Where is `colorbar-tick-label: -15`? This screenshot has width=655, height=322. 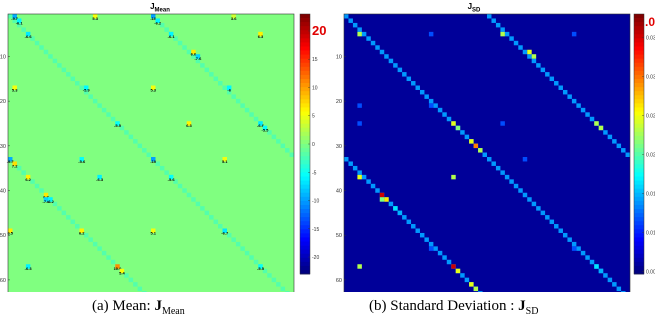 colorbar-tick-label: -15 is located at coordinates (315, 230).